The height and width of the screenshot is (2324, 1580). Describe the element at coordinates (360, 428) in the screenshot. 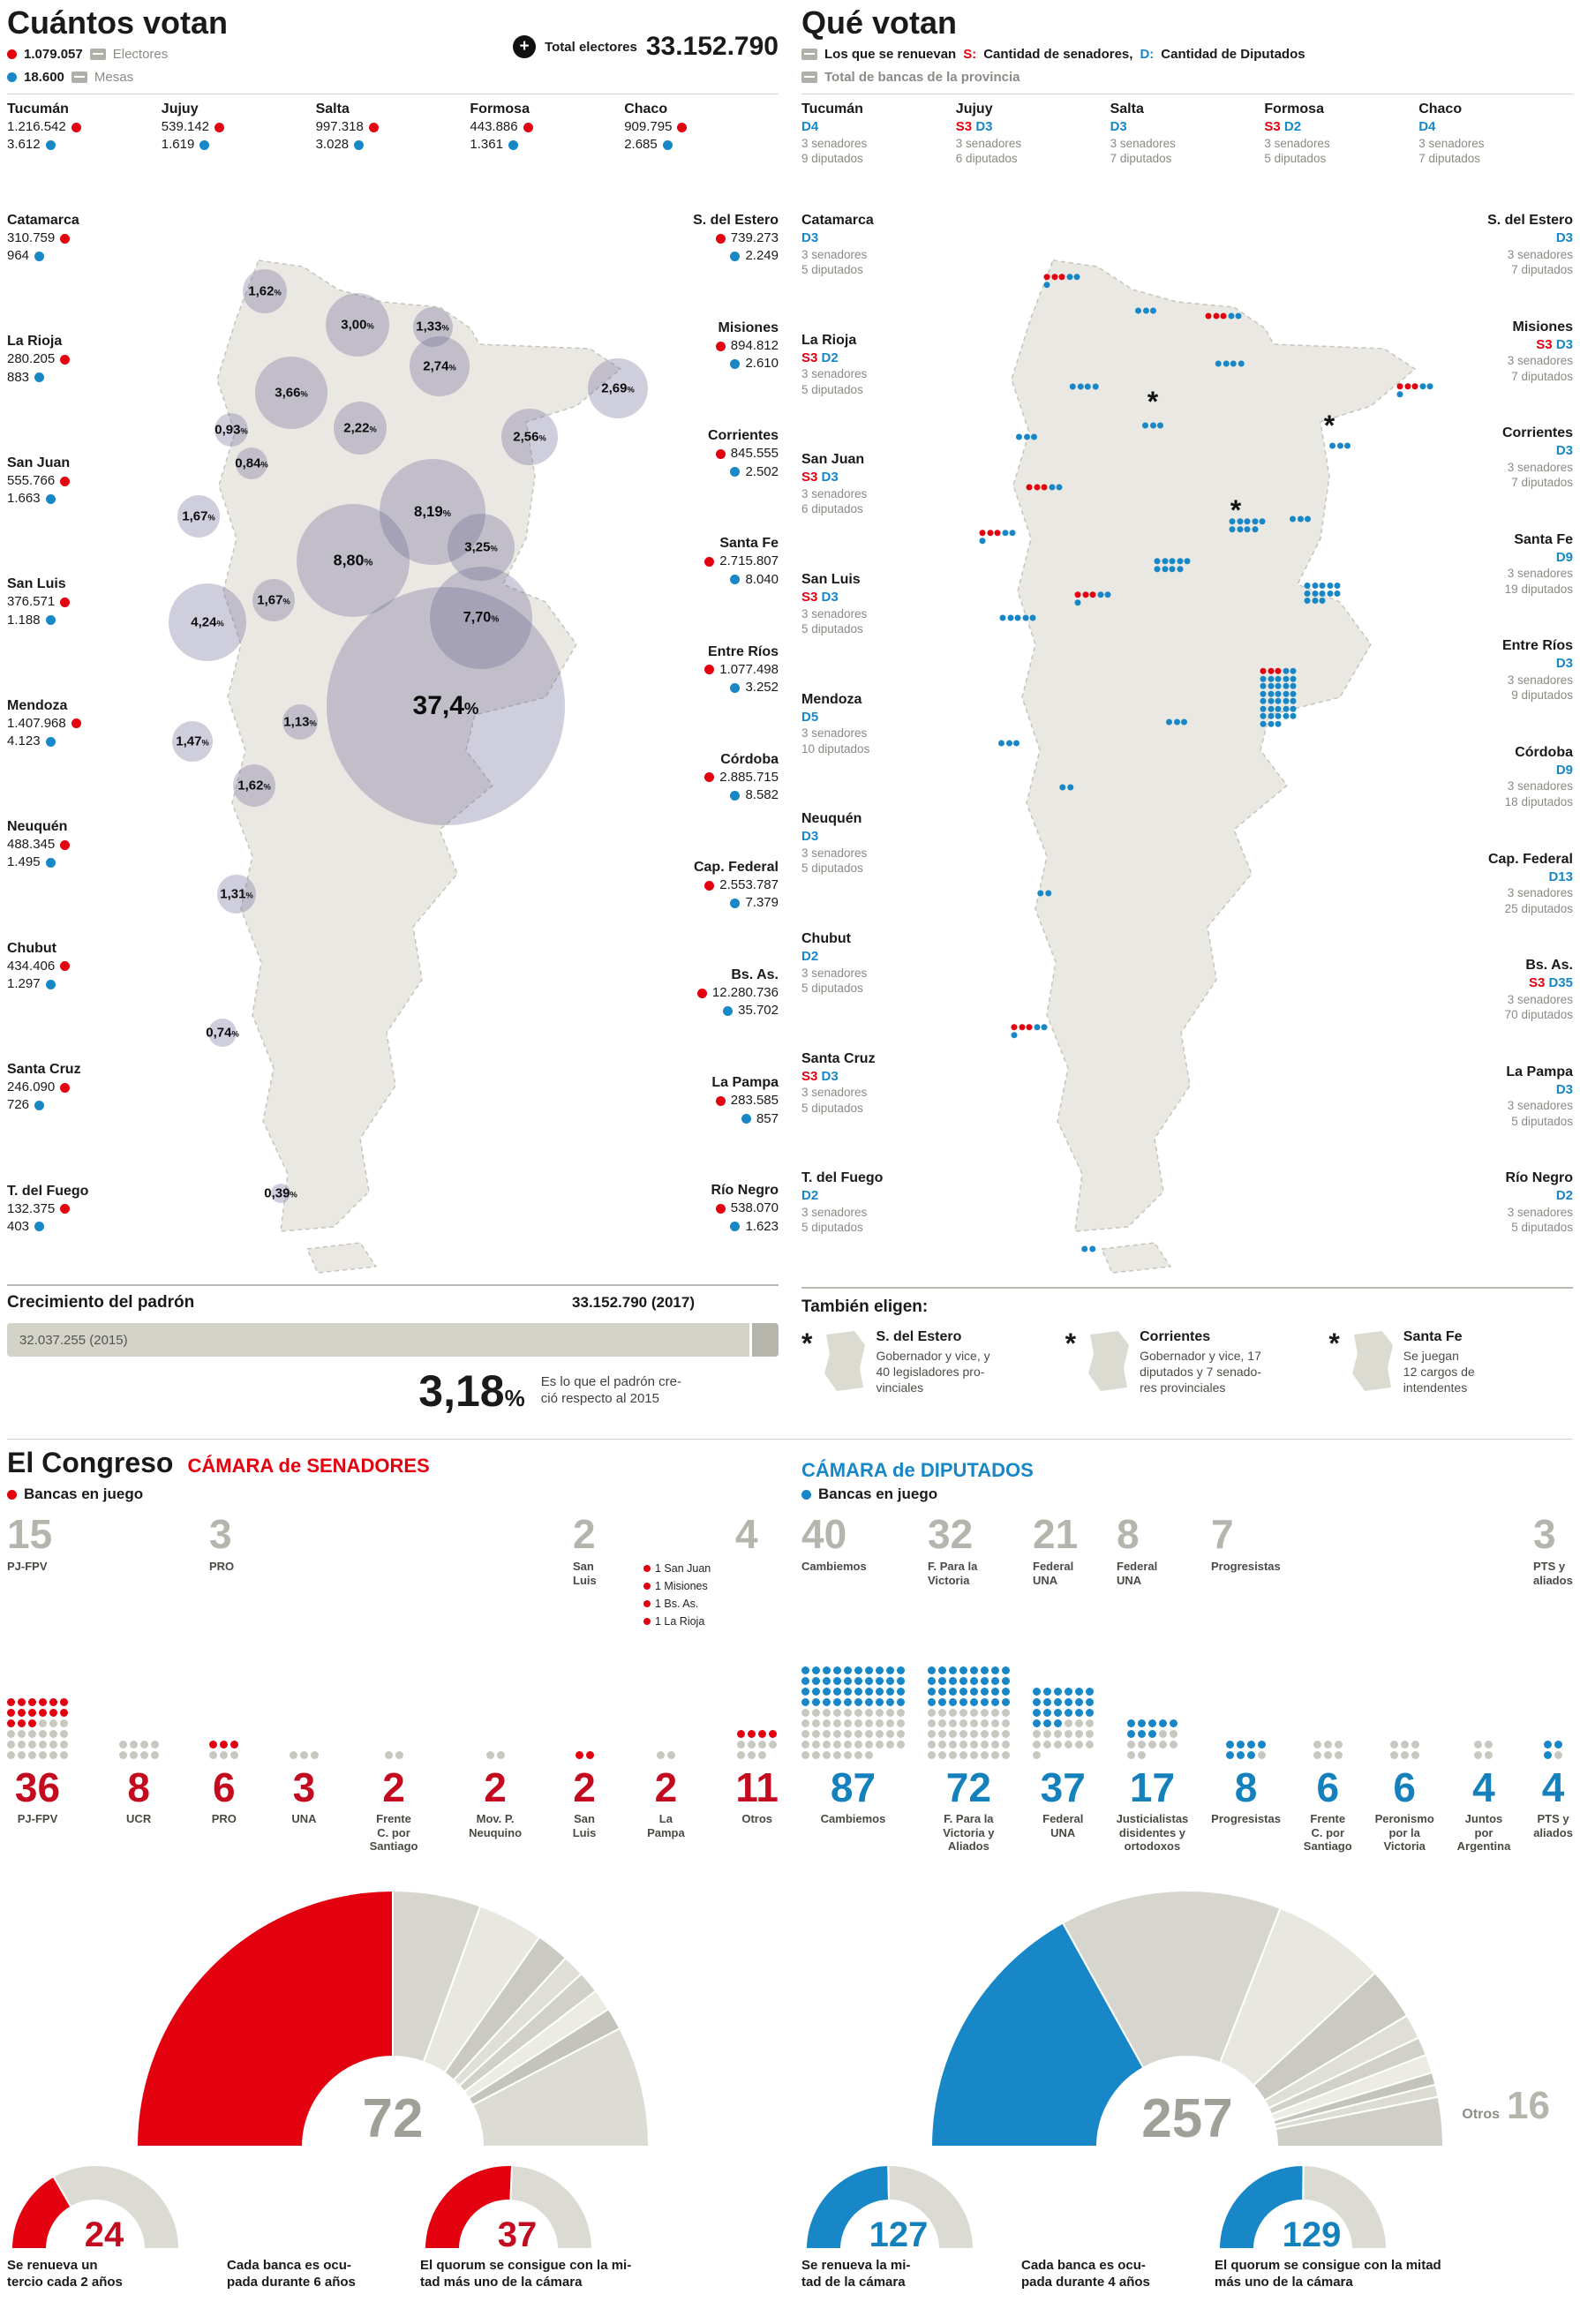

I see `bubble-label-S. del Estero: 2,22%` at that location.